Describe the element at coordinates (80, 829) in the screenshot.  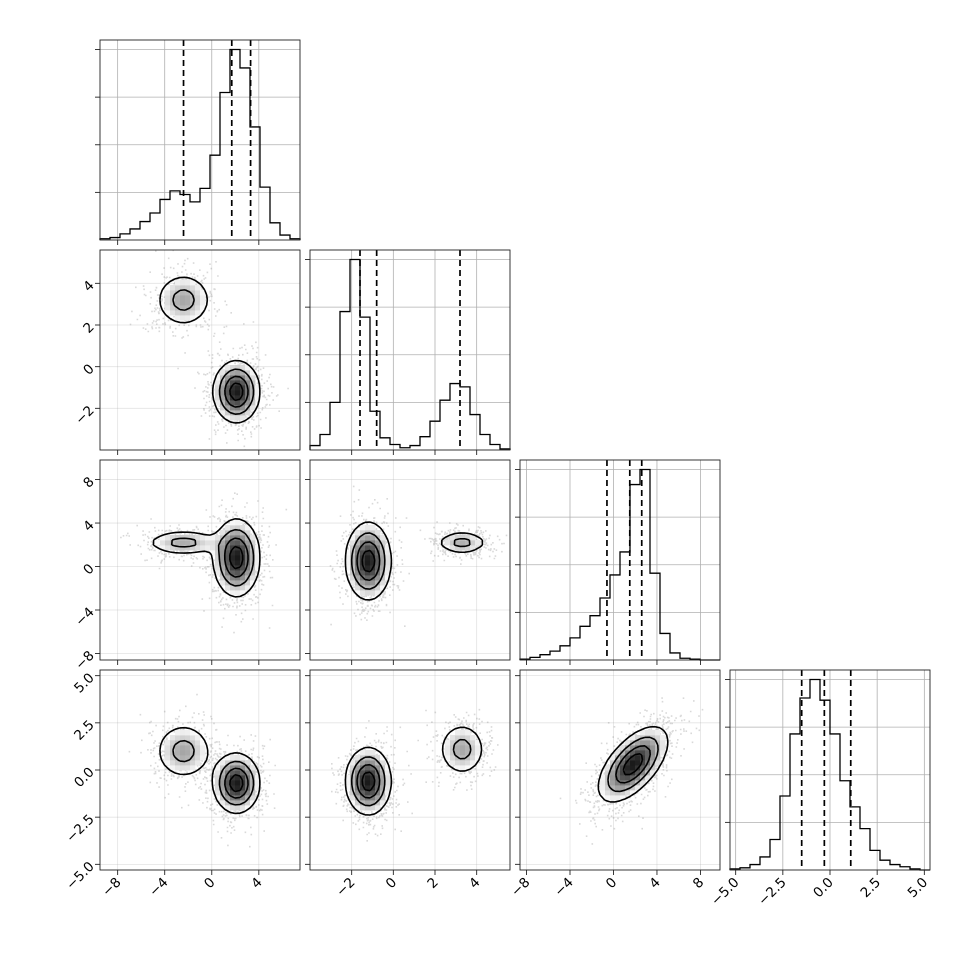
I see `y-tick-label: −2.5` at that location.